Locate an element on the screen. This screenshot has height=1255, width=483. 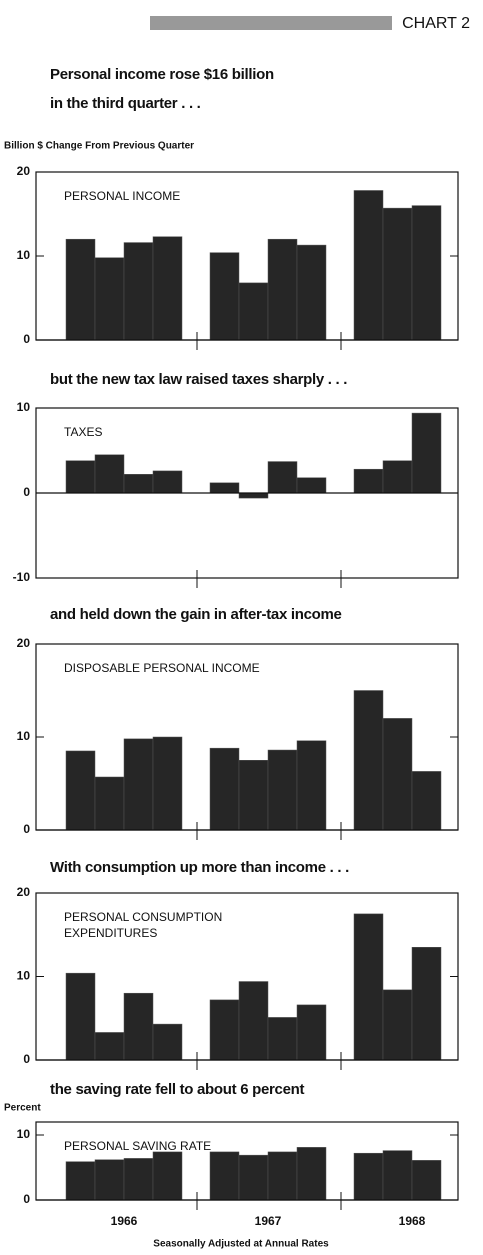
chart-number: CHART 2 is located at coordinates (436, 23).